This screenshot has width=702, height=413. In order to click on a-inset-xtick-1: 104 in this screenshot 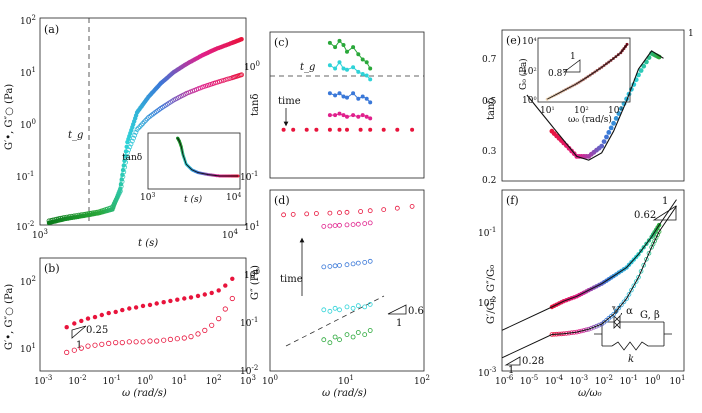, I will do `click(233, 197)`.